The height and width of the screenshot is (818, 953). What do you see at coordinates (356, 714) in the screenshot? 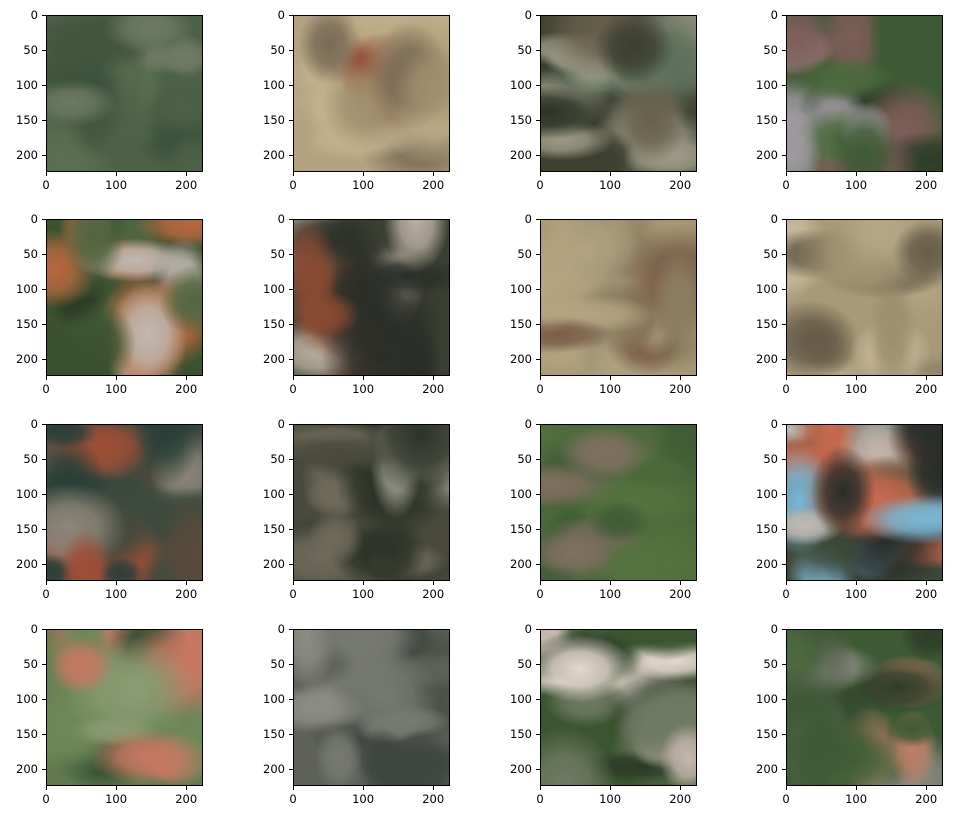
I see `panel-4-2: 0 50 100 150 200 0 100 200` at bounding box center [356, 714].